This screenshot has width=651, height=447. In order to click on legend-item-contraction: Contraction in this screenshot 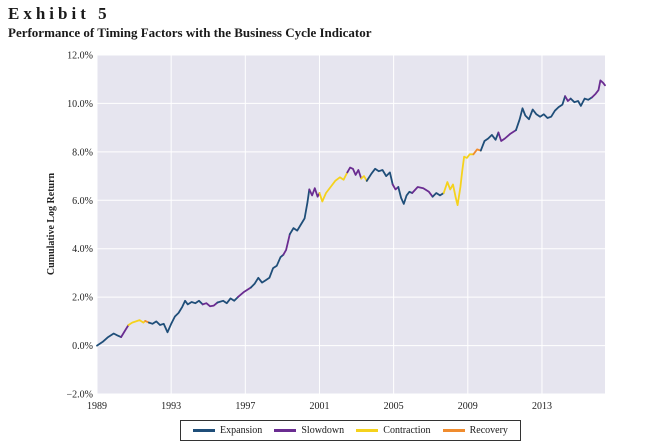, I will do `click(393, 430)`.